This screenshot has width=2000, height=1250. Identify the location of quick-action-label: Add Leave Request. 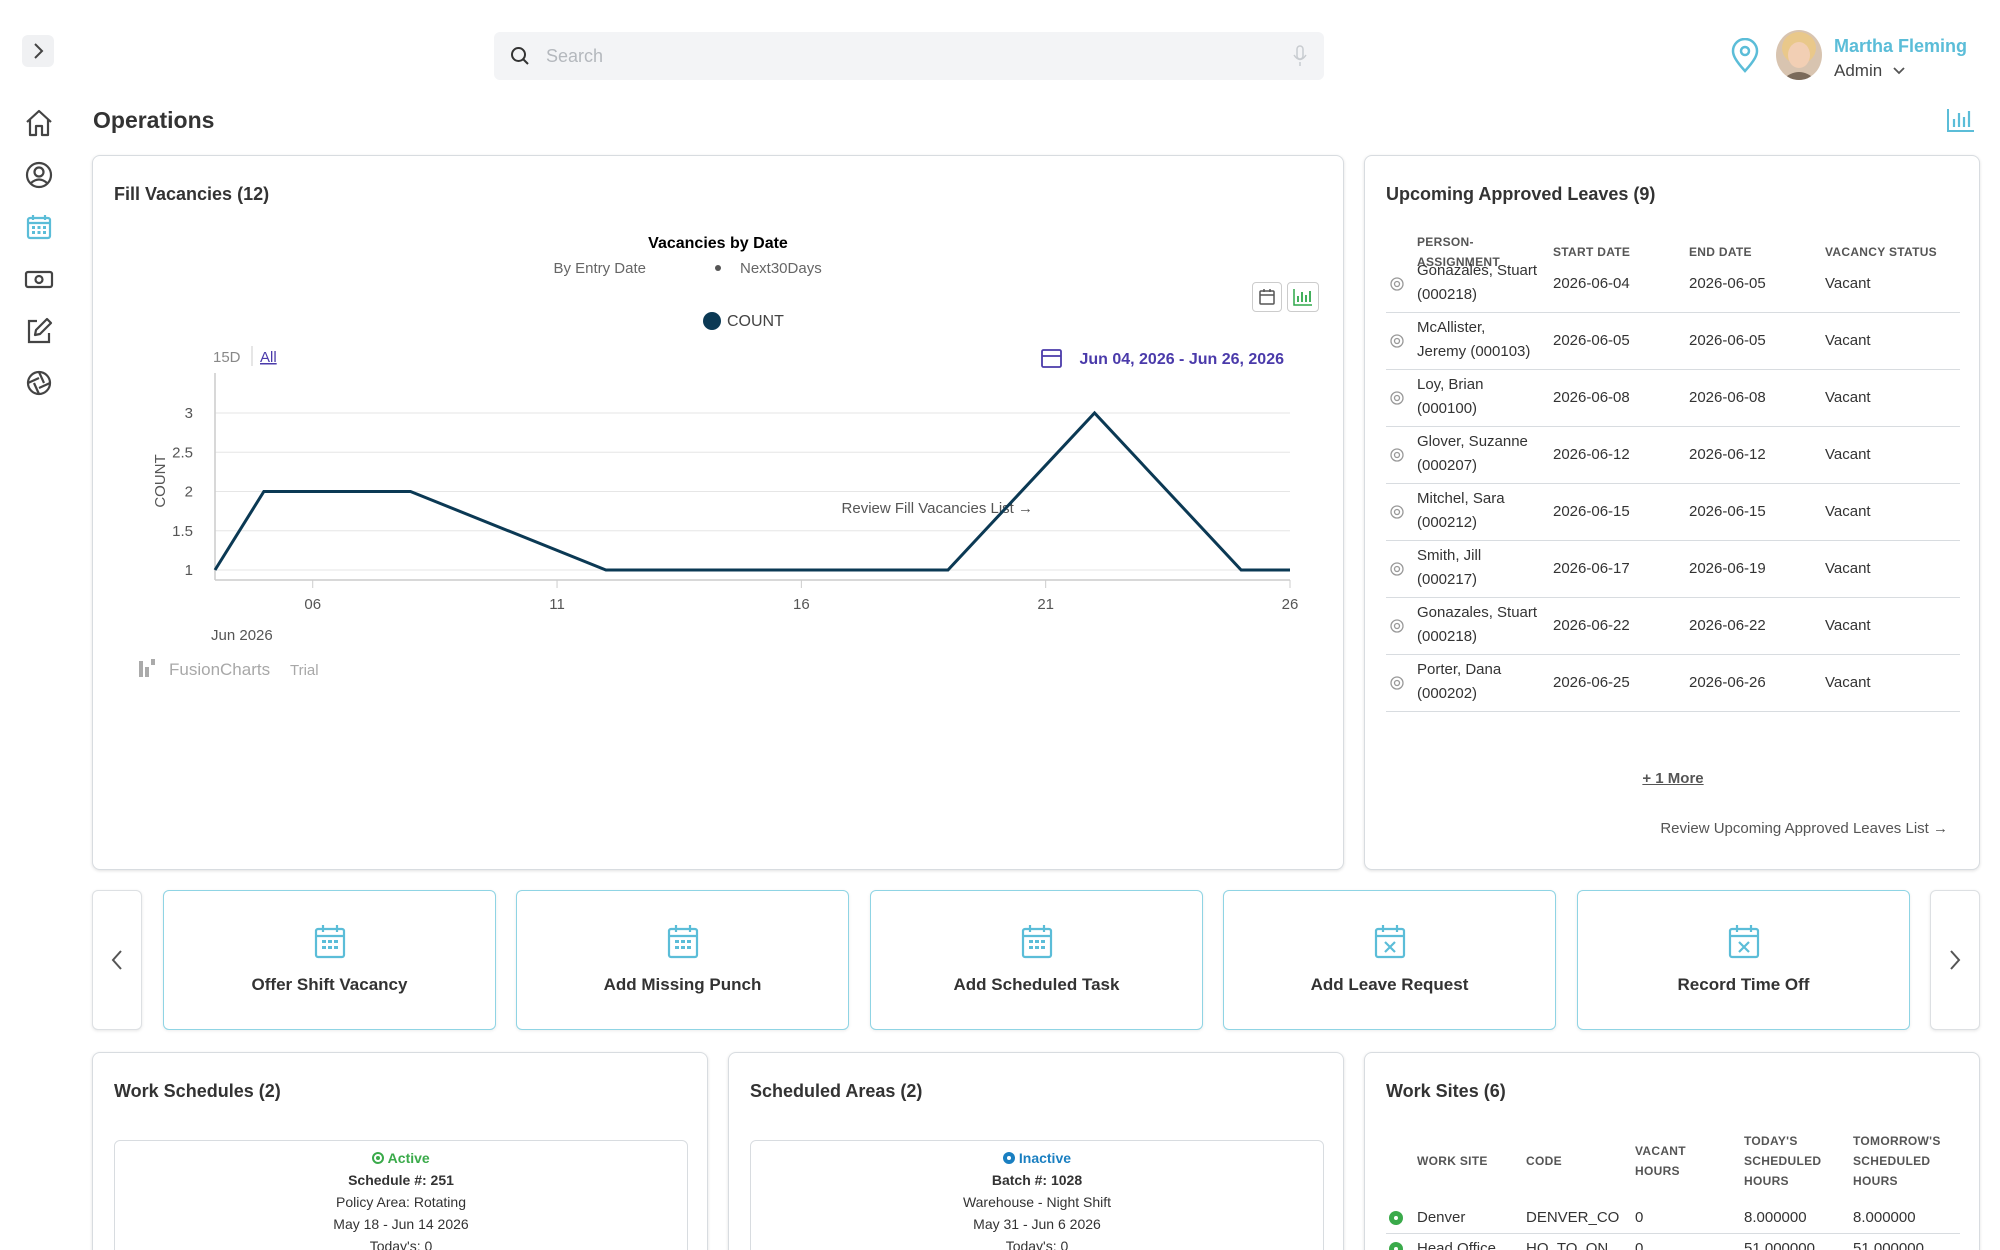
(1389, 984).